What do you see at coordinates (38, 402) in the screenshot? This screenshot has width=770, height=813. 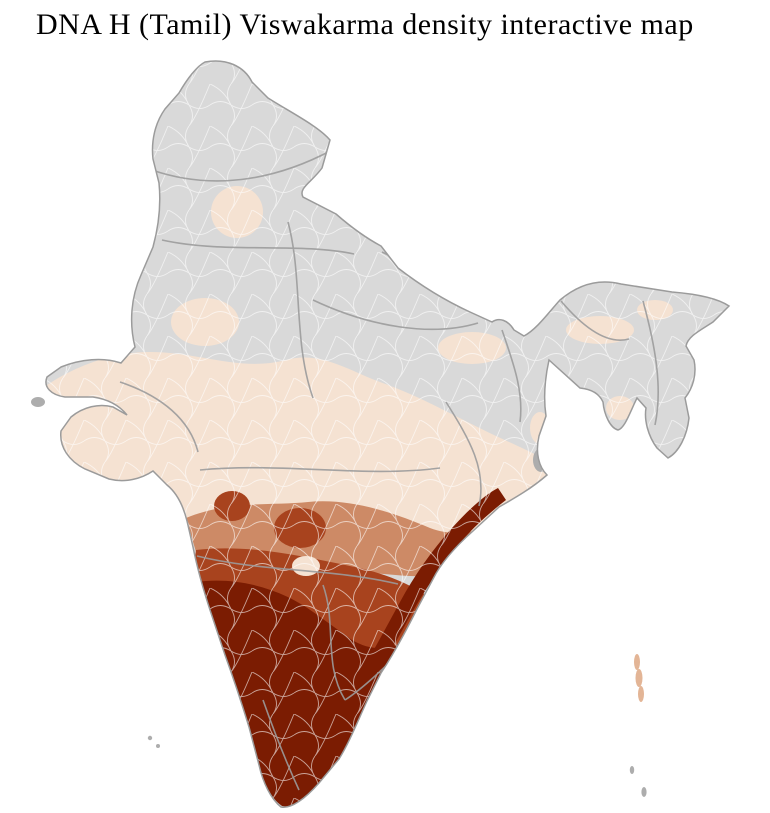 I see `kutch-islet` at bounding box center [38, 402].